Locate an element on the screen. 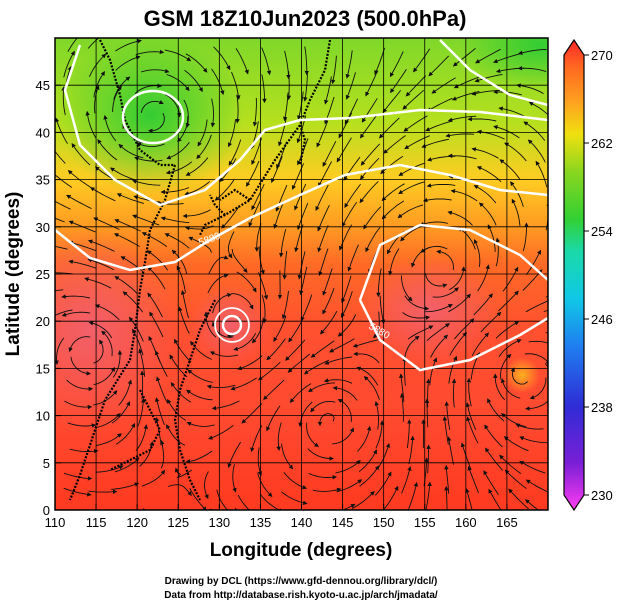  y-tick-label: 45 is located at coordinates (43, 85).